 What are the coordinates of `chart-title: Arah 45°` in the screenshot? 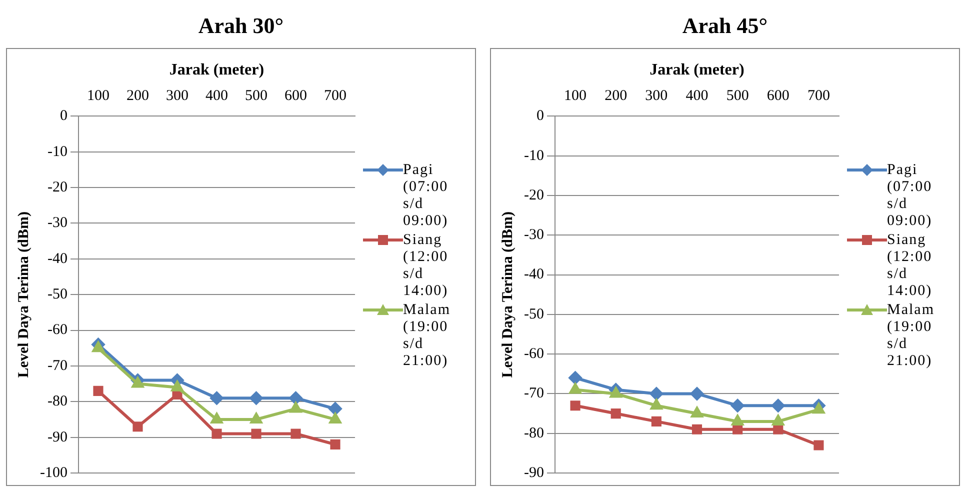 It's located at (725, 26).